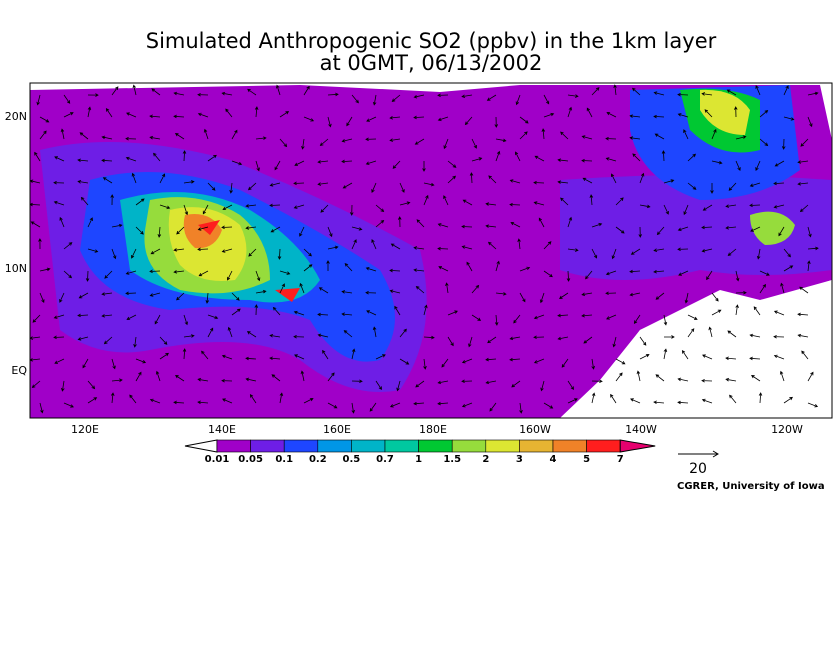 The image size is (840, 649). What do you see at coordinates (318, 459) in the screenshot?
I see `colorbar-label: 0.2` at bounding box center [318, 459].